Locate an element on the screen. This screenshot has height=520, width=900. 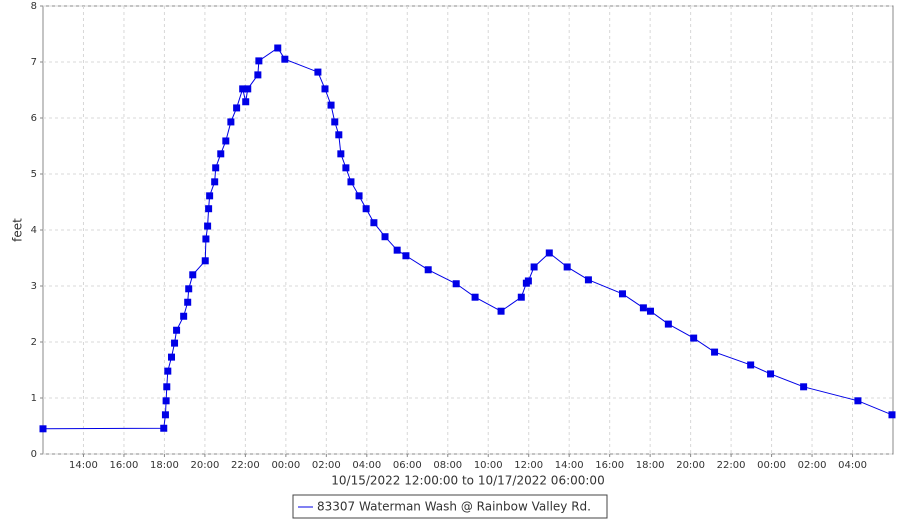
y-tick-label: 5 is located at coordinates (34, 174).